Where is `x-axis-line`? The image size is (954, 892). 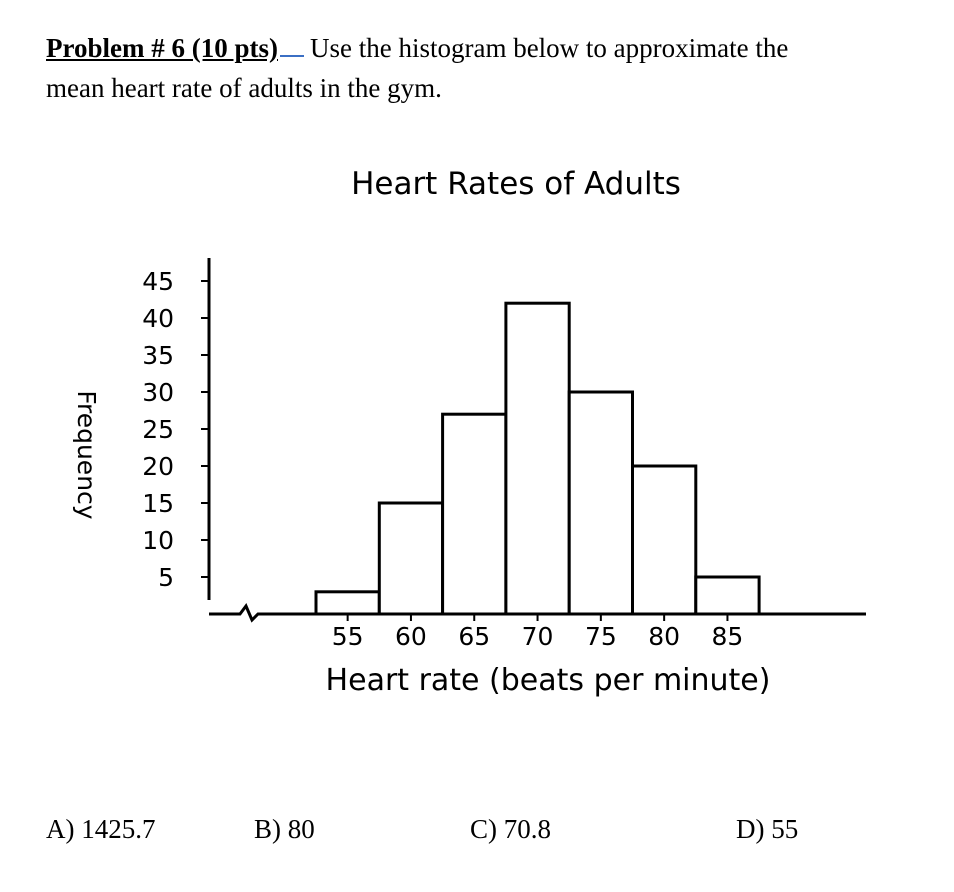 x-axis-line is located at coordinates (537, 613).